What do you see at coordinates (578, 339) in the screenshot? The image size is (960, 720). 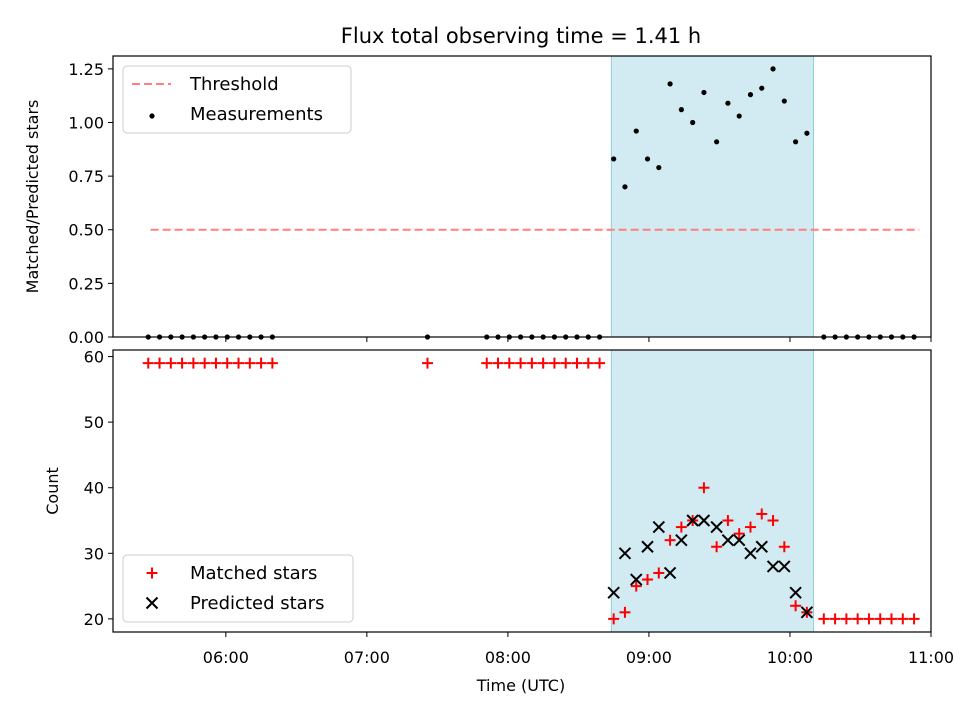 I see `top-x-ticks` at bounding box center [578, 339].